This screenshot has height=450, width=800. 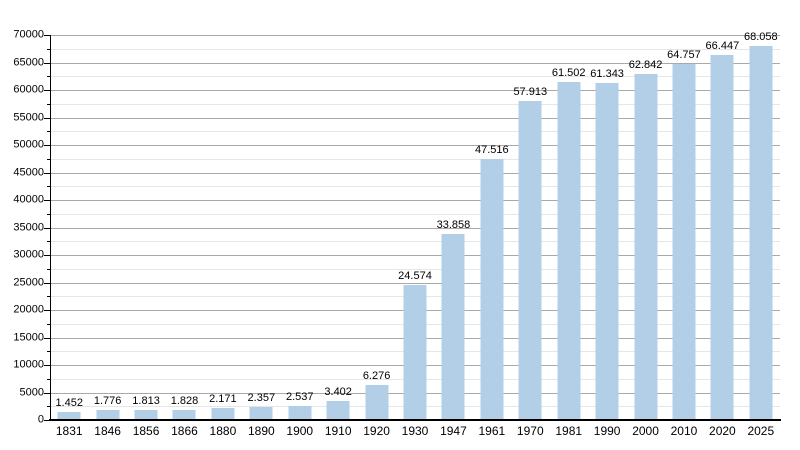 I want to click on bar-value-label: 6.276, so click(x=376, y=376).